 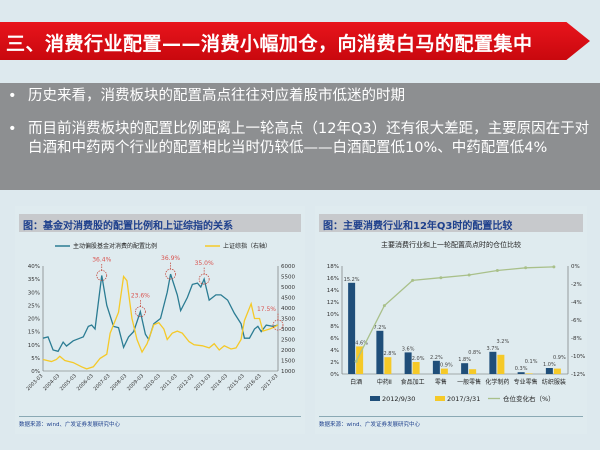 What do you see at coordinates (160, 223) in the screenshot?
I see `panel-title: 图：基金对消费股的配置比例和上证综指的关系` at bounding box center [160, 223].